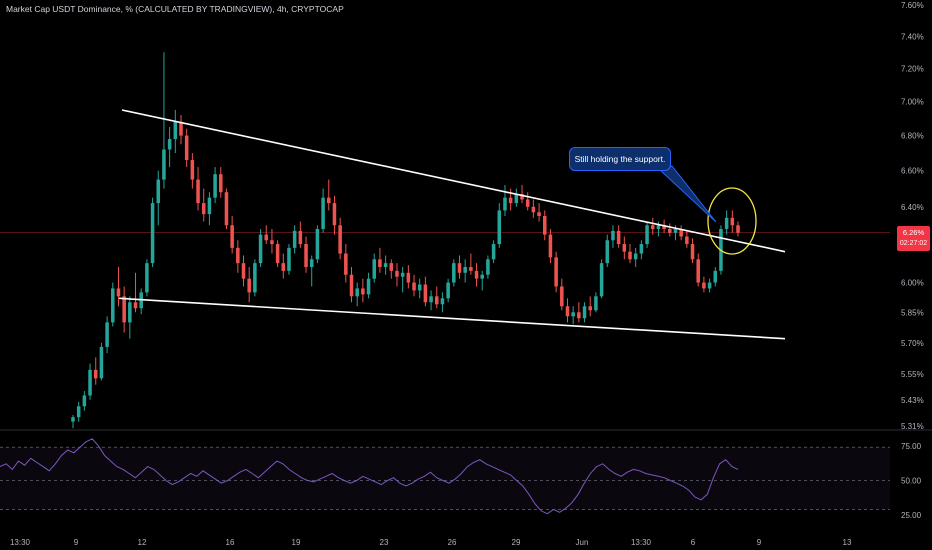  What do you see at coordinates (847, 542) in the screenshot?
I see `time-tick-label: 13` at bounding box center [847, 542].